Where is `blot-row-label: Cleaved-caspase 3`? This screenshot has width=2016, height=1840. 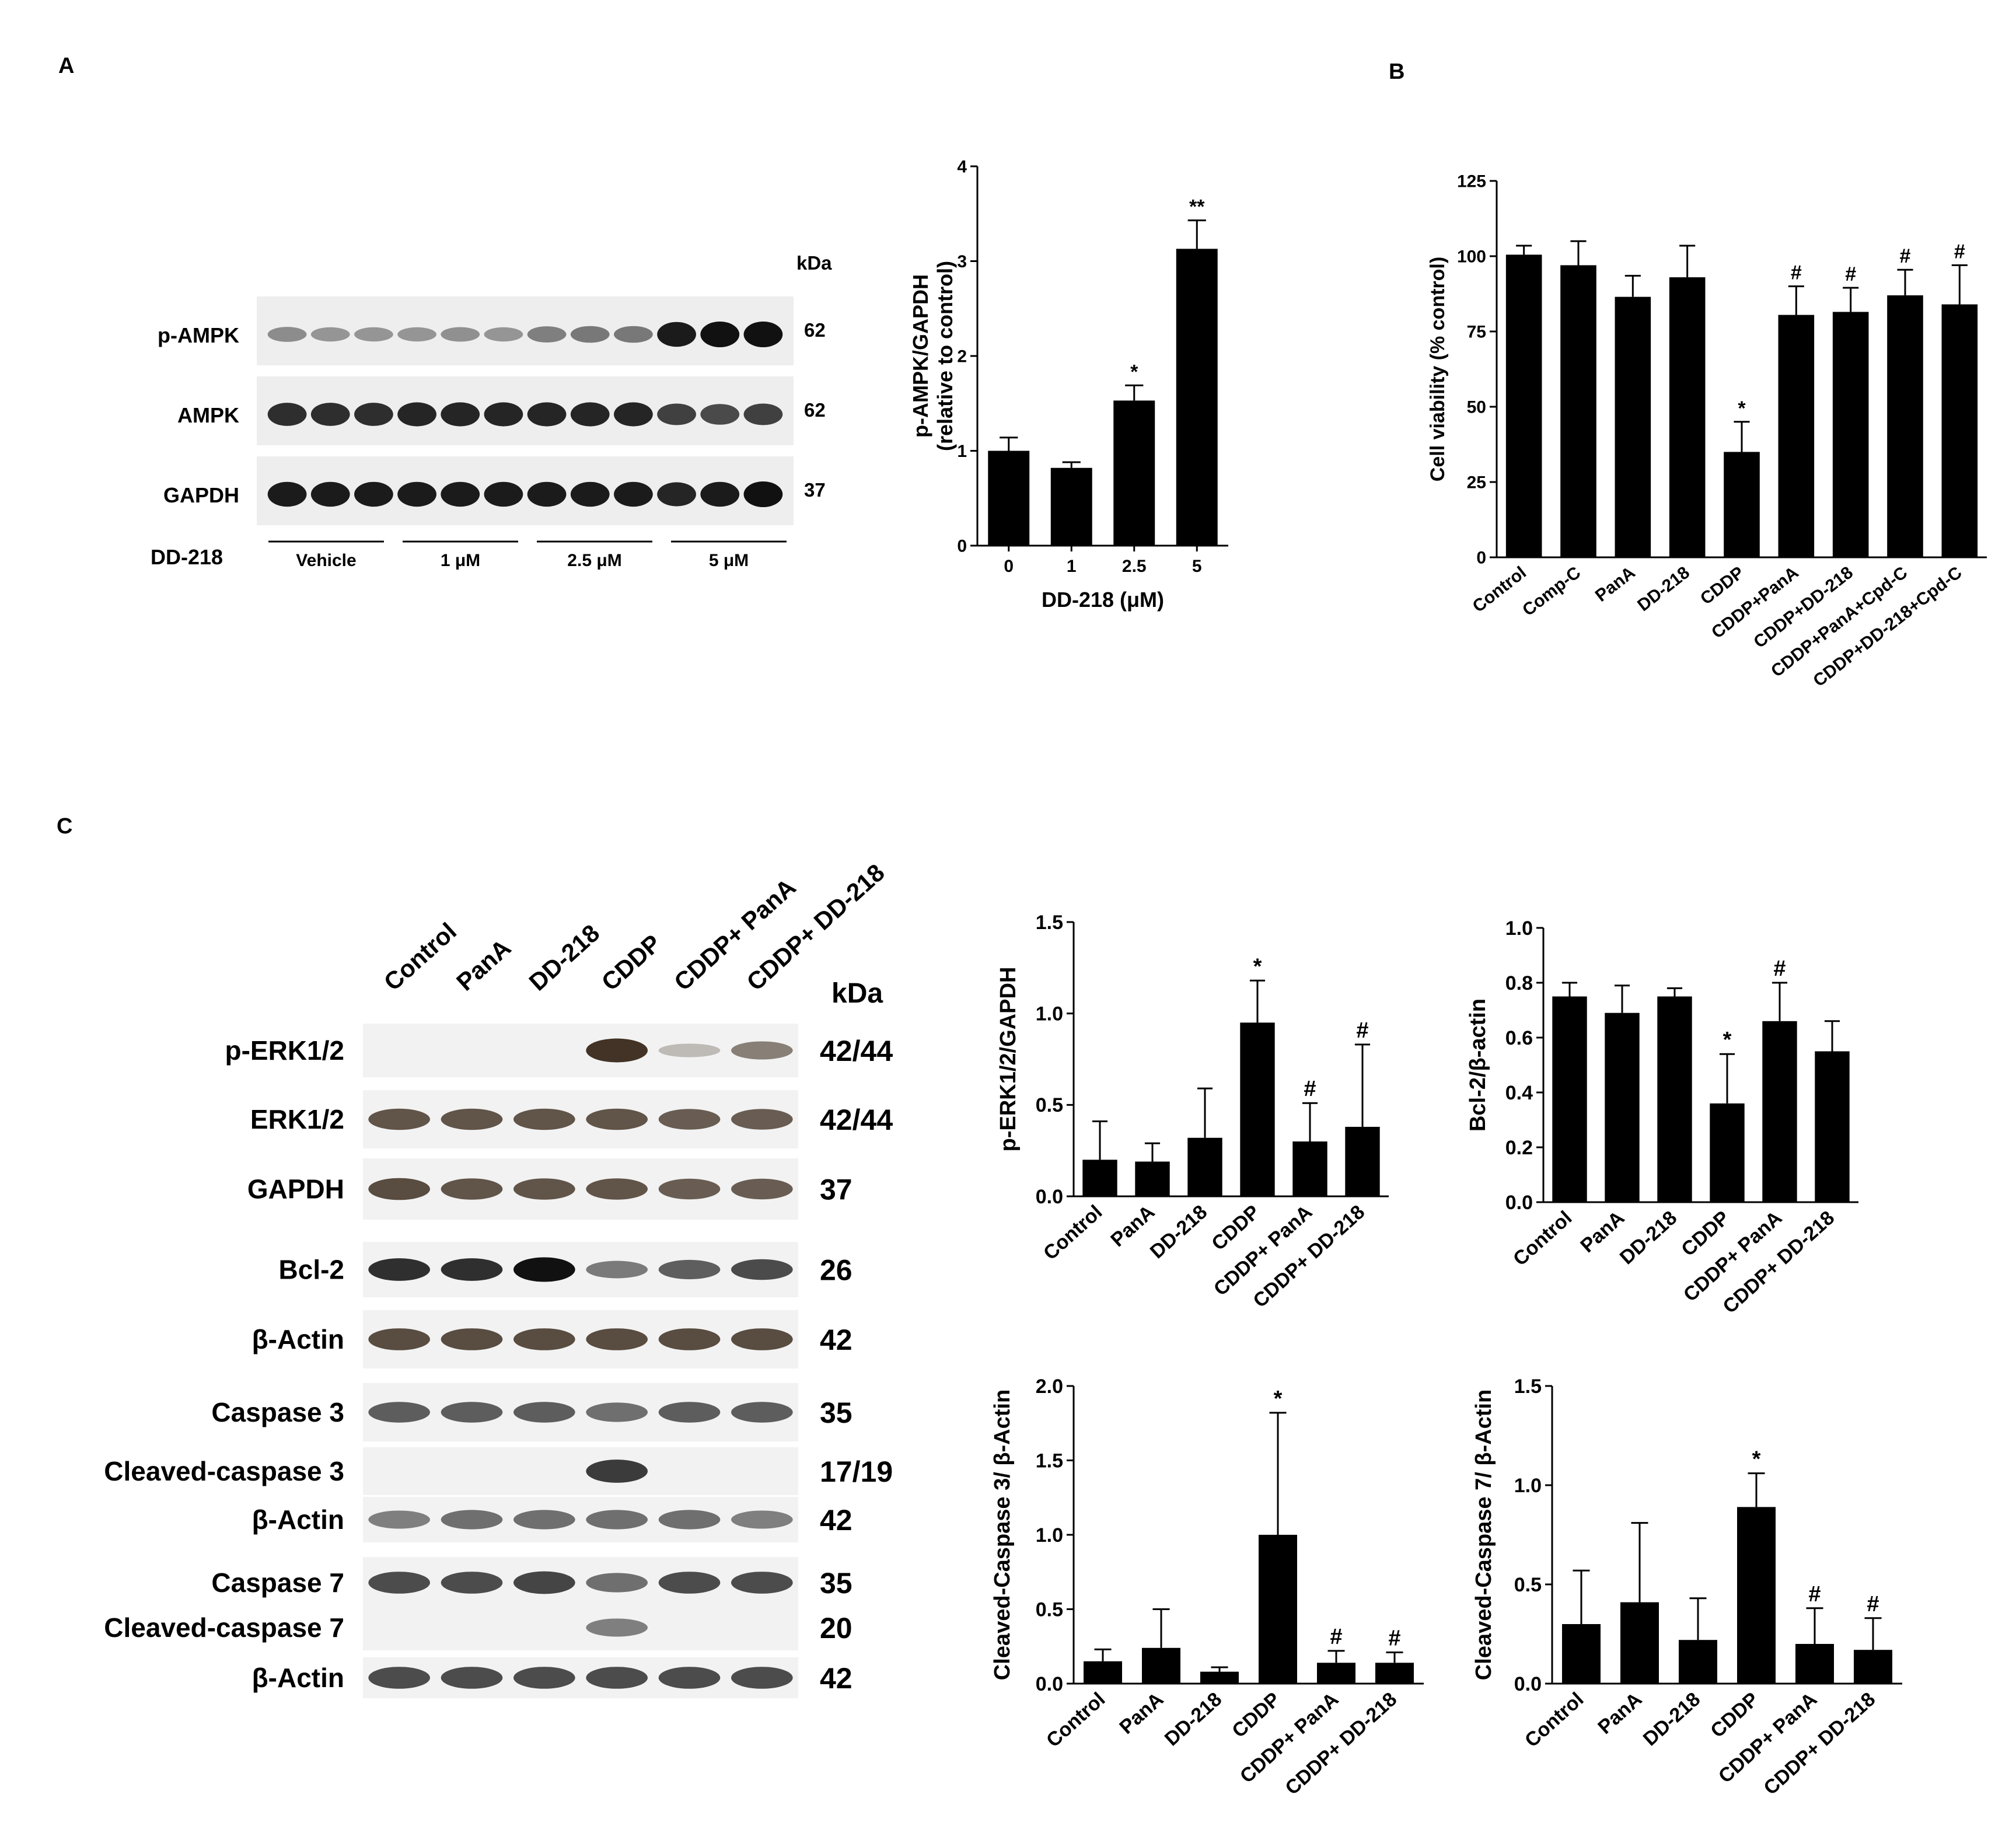
blot-row-label: Cleaved-caspase 3 is located at coordinates (224, 1471).